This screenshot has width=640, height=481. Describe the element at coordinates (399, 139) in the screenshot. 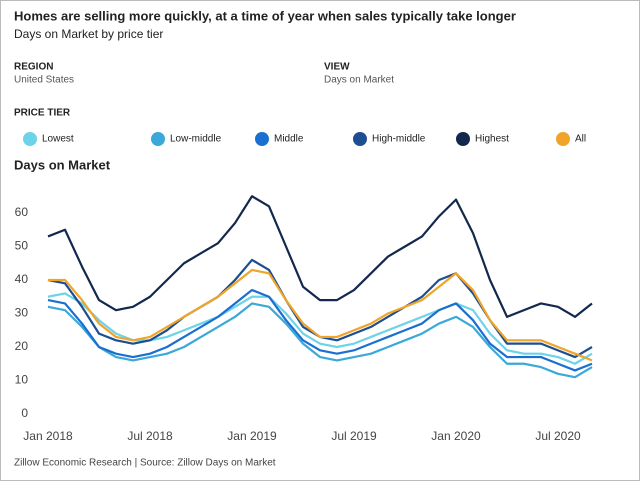

I see `legend-label: High-middle` at that location.